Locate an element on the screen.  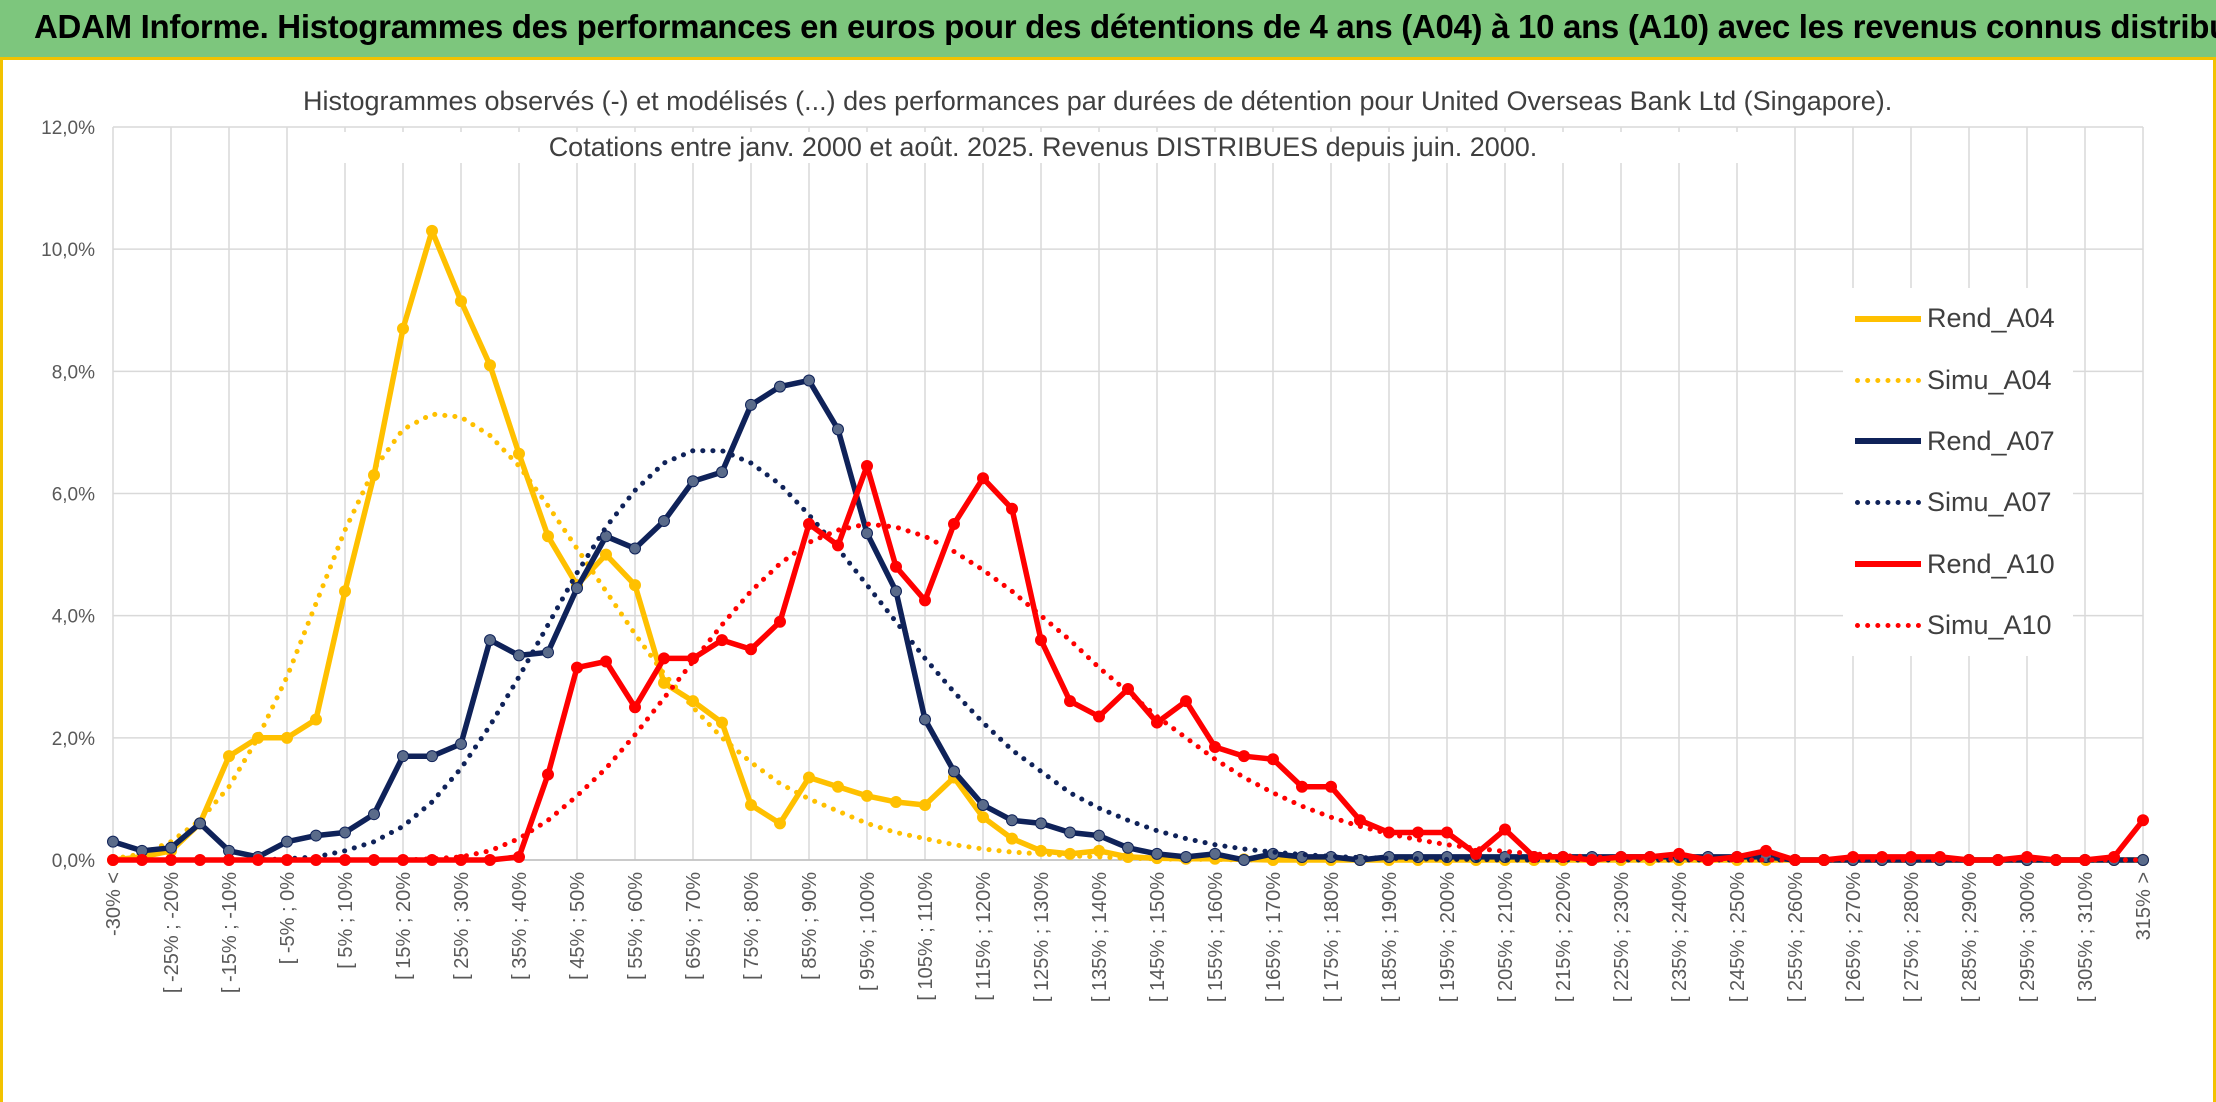
legend-item-Rend_A04: Rend_A04 is located at coordinates (1958, 318).